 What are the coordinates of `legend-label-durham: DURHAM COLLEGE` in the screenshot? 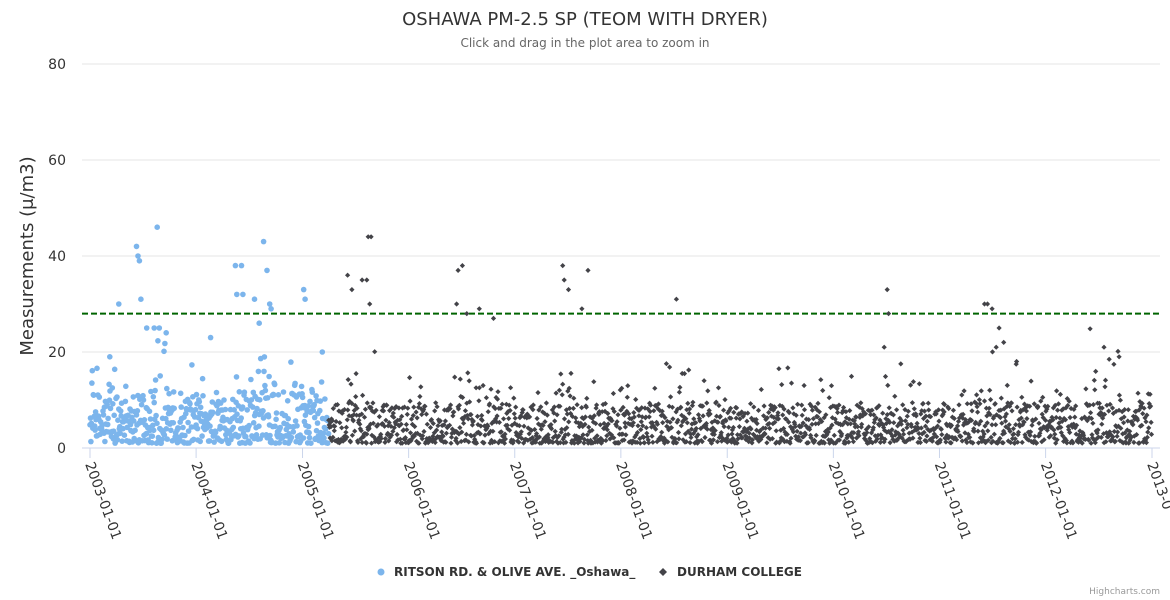 It's located at (739, 572).